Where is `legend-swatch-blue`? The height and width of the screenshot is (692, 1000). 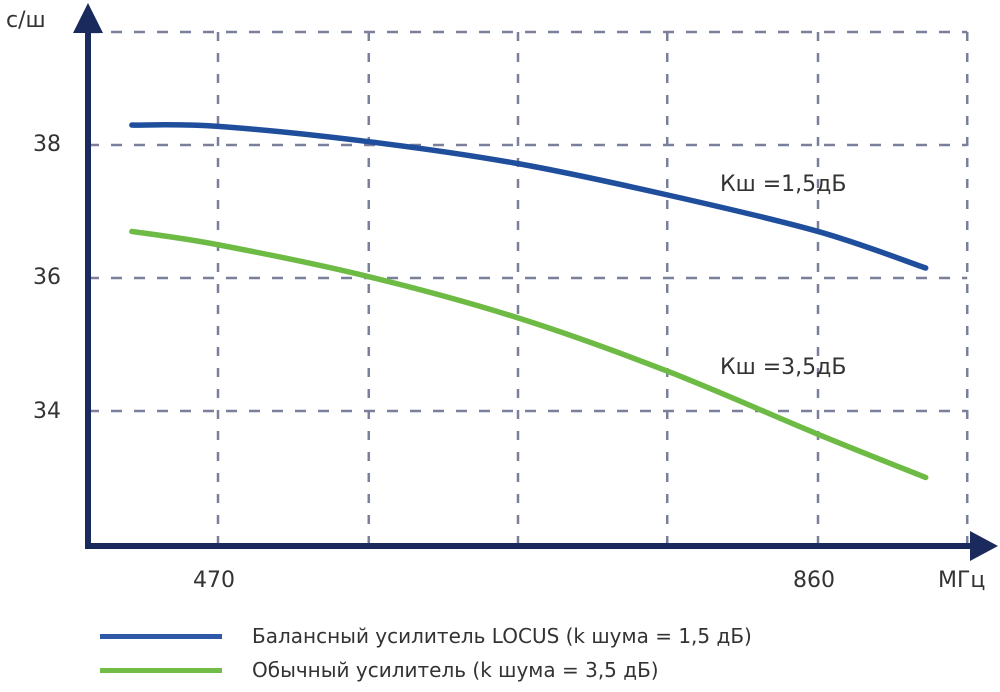 legend-swatch-blue is located at coordinates (161, 636).